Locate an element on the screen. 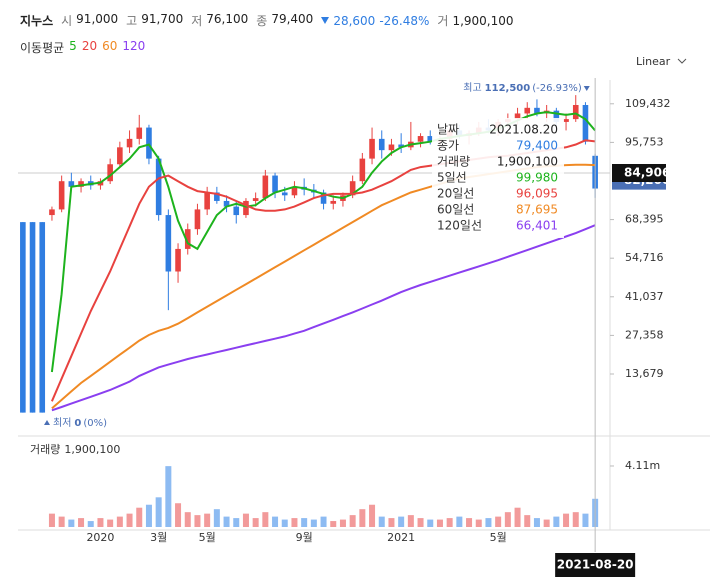 Image resolution: width=710 pixels, height=584 pixels. tooltip-label: 20일선 is located at coordinates (455, 194).